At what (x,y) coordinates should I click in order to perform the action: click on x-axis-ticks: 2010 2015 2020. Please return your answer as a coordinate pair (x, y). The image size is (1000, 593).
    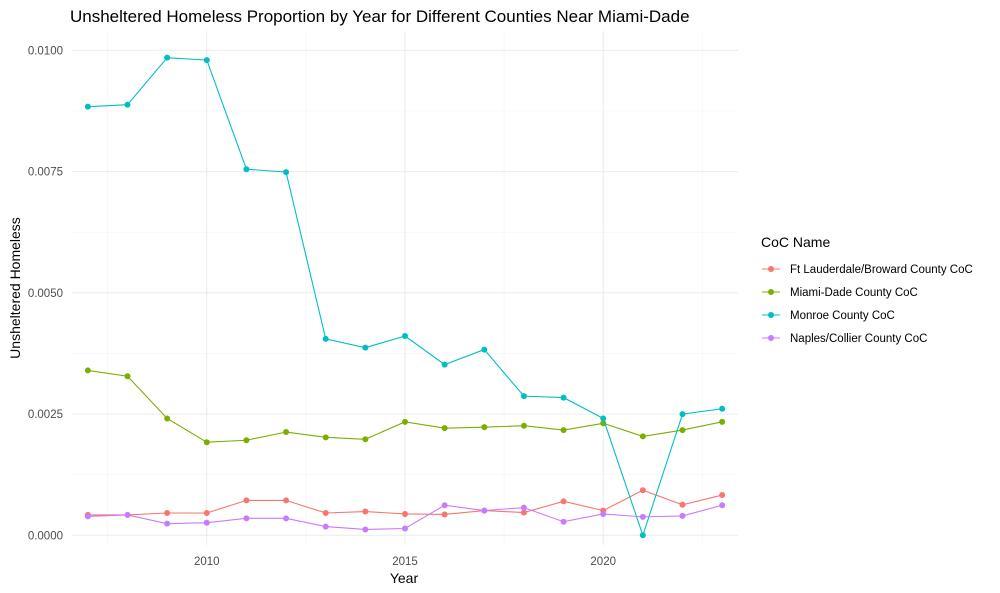
    Looking at the image, I should click on (405, 562).